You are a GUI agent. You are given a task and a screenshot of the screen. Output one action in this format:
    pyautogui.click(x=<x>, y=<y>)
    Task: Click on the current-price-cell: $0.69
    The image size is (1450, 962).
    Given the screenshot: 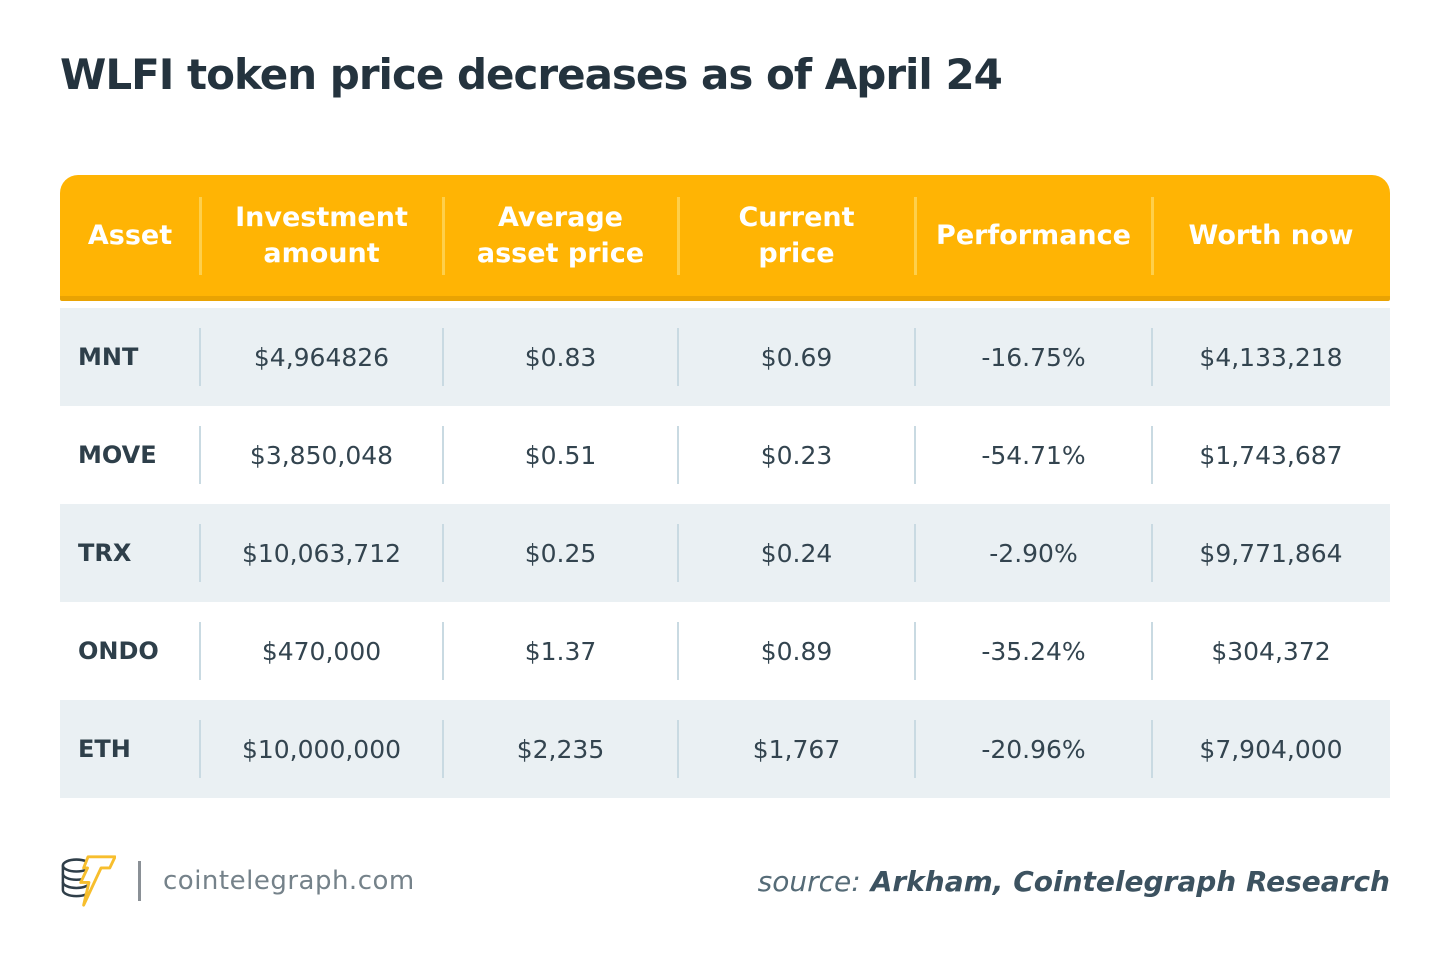 What is the action you would take?
    pyautogui.click(x=796, y=357)
    